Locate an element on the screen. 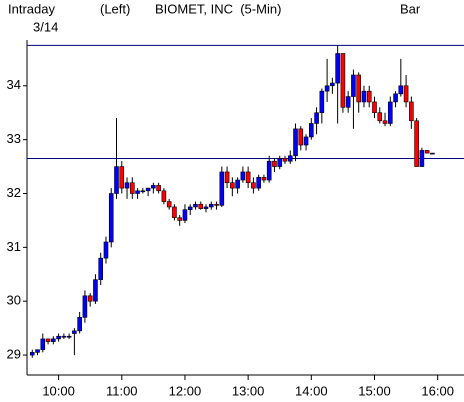 The image size is (464, 402). header-axis-side: (Left) is located at coordinates (115, 8).